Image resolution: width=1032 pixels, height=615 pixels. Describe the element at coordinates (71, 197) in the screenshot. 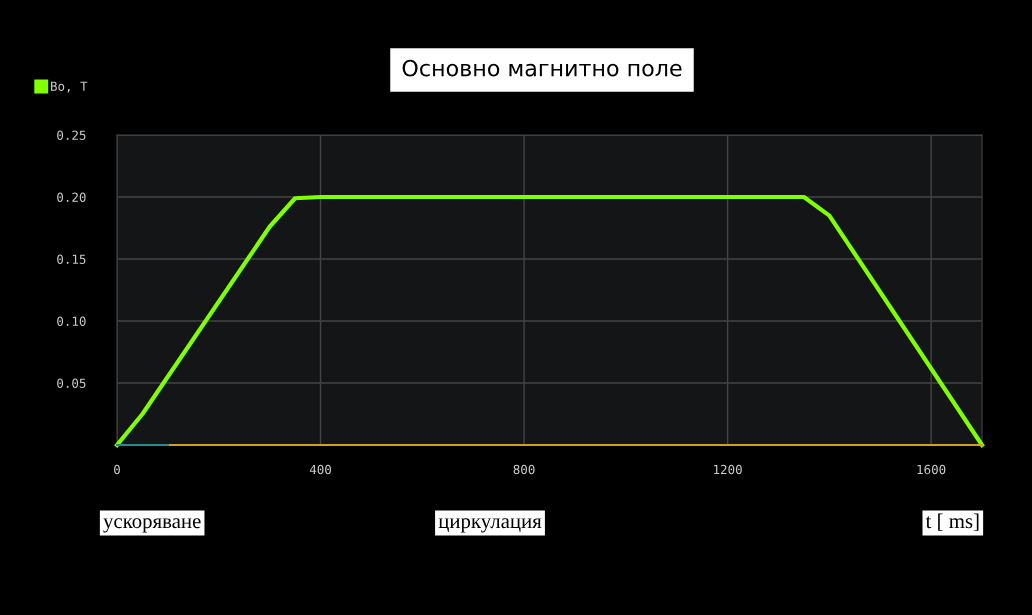

I see `y-tick-label: 0.20` at that location.